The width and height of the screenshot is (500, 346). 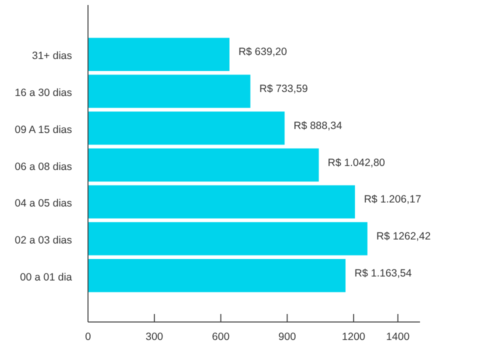 What do you see at coordinates (263, 52) in the screenshot?
I see `data-label: R$ 639,20` at bounding box center [263, 52].